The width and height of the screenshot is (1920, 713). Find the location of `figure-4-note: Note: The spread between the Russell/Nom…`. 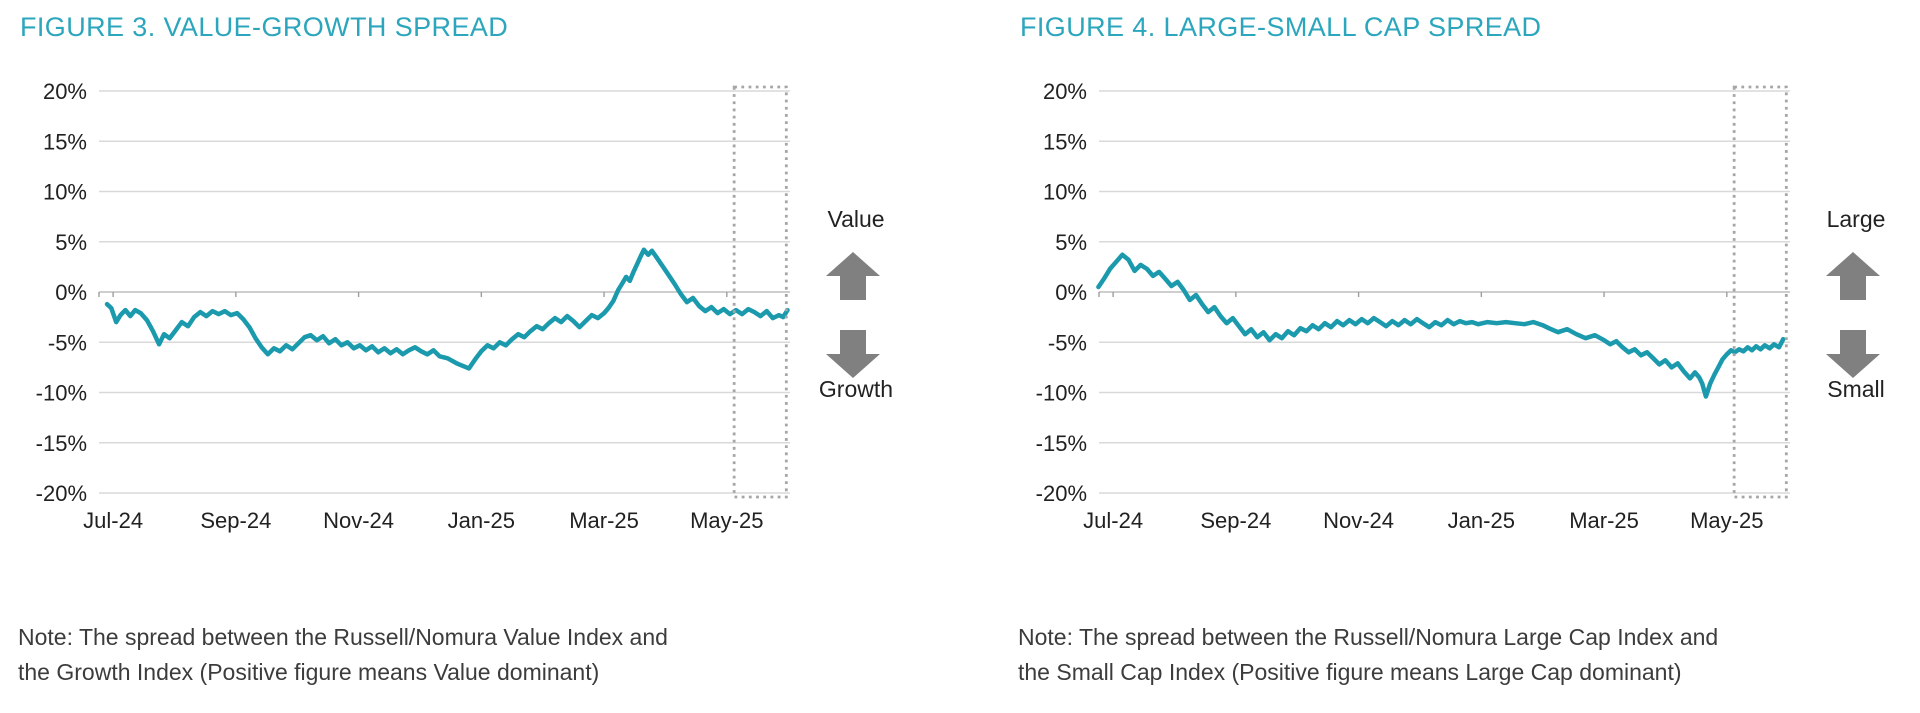

figure-4-note: Note: The spread between the Russell/Nom… is located at coordinates (1368, 655).